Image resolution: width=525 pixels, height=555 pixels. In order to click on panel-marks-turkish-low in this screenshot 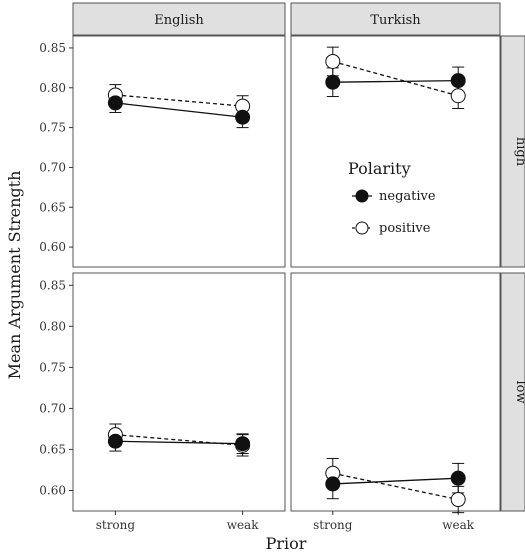, I will do `click(395, 485)`.